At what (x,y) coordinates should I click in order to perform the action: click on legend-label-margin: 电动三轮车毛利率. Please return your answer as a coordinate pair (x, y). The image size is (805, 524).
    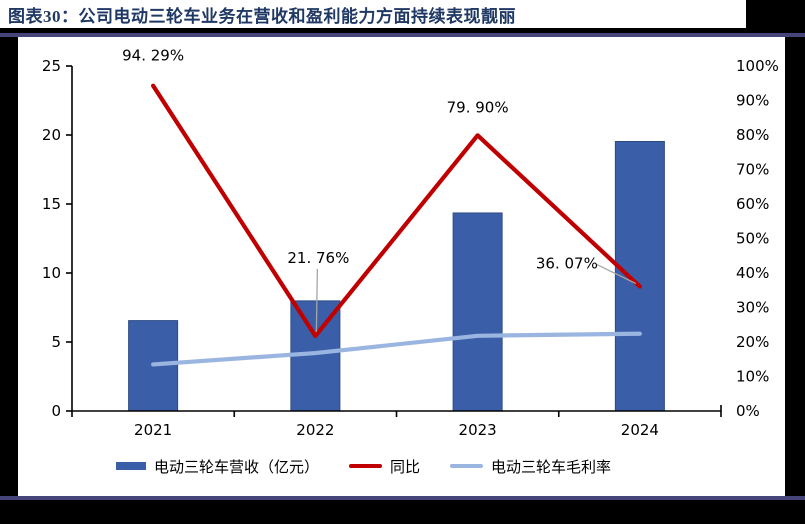
    Looking at the image, I should click on (551, 467).